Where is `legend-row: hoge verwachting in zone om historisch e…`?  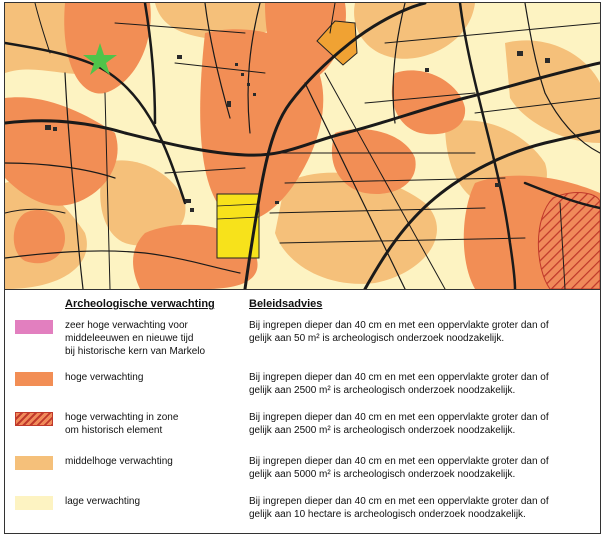
legend-row: hoge verwachting in zone om historisch e… is located at coordinates (302, 432).